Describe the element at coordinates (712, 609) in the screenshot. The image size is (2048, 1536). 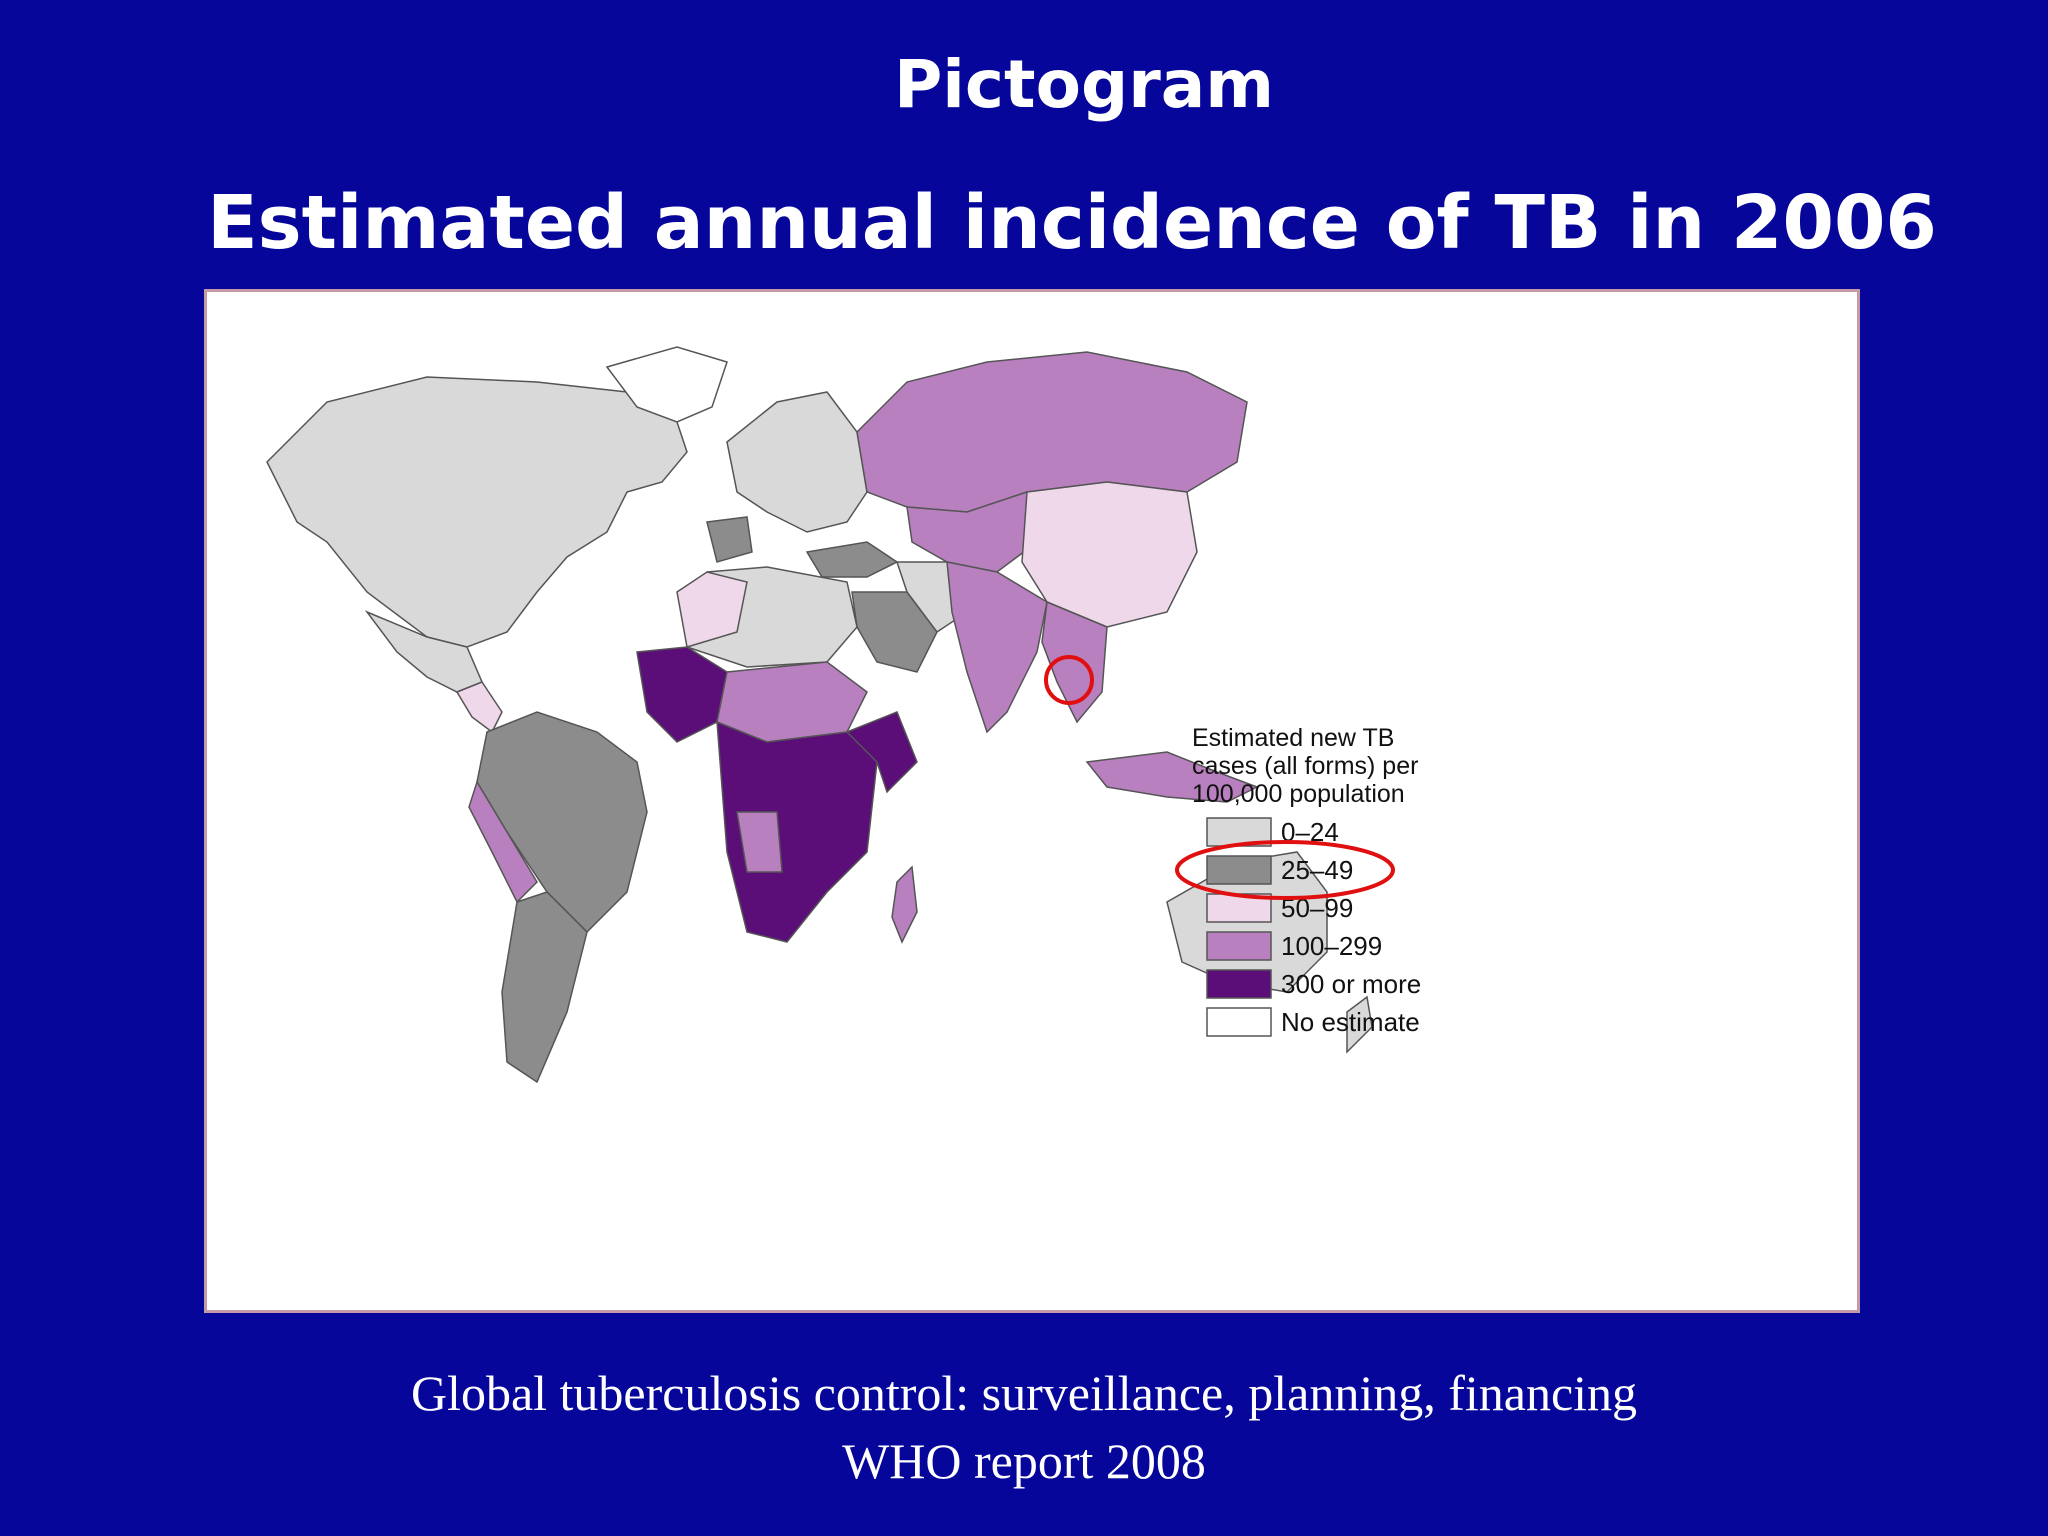
I see `region-maghreb` at that location.